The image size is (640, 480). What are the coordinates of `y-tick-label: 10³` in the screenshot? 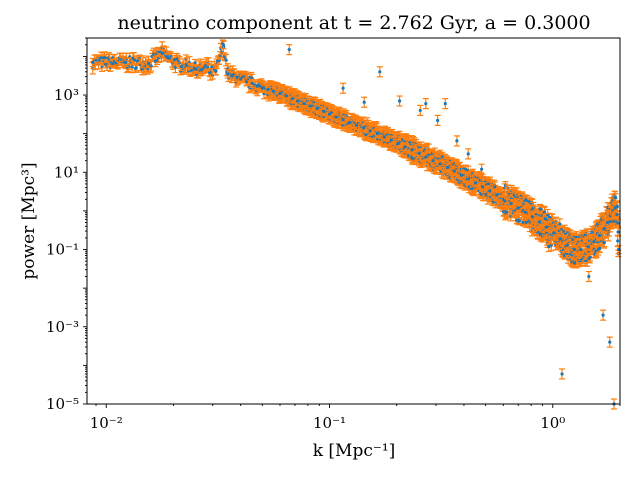 It's located at (66, 95).